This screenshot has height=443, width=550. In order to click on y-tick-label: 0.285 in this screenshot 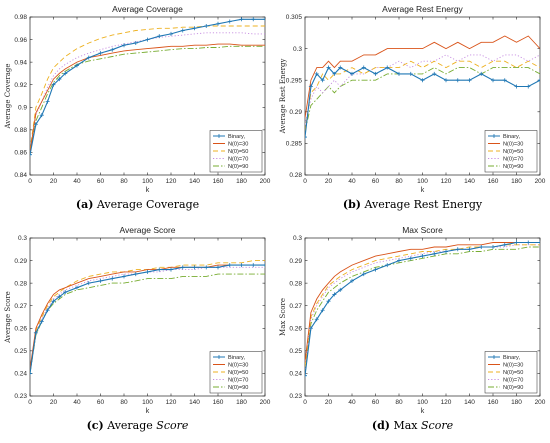, I will do `click(294, 144)`.